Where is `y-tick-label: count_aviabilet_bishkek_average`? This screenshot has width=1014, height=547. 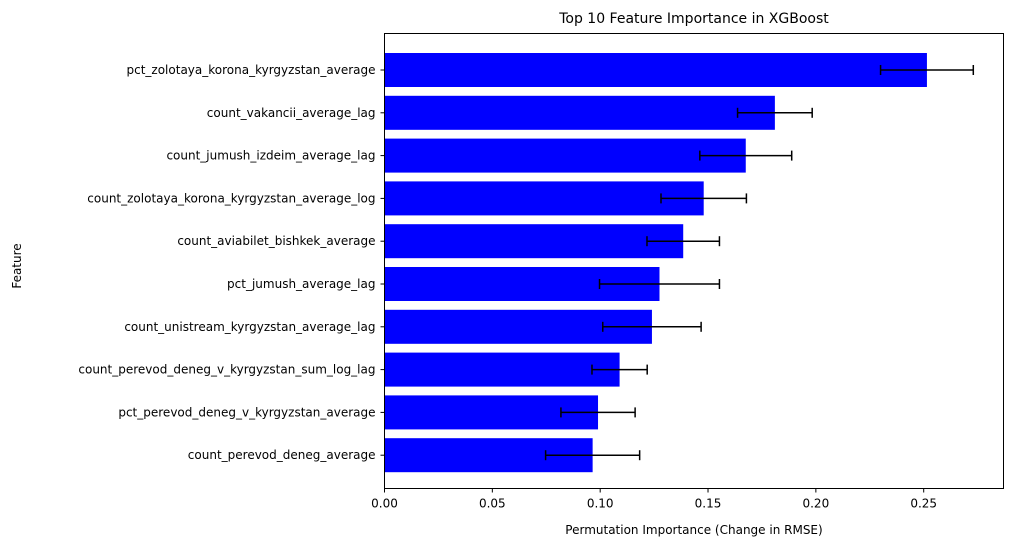
y-tick-label: count_aviabilet_bishkek_average is located at coordinates (276, 241).